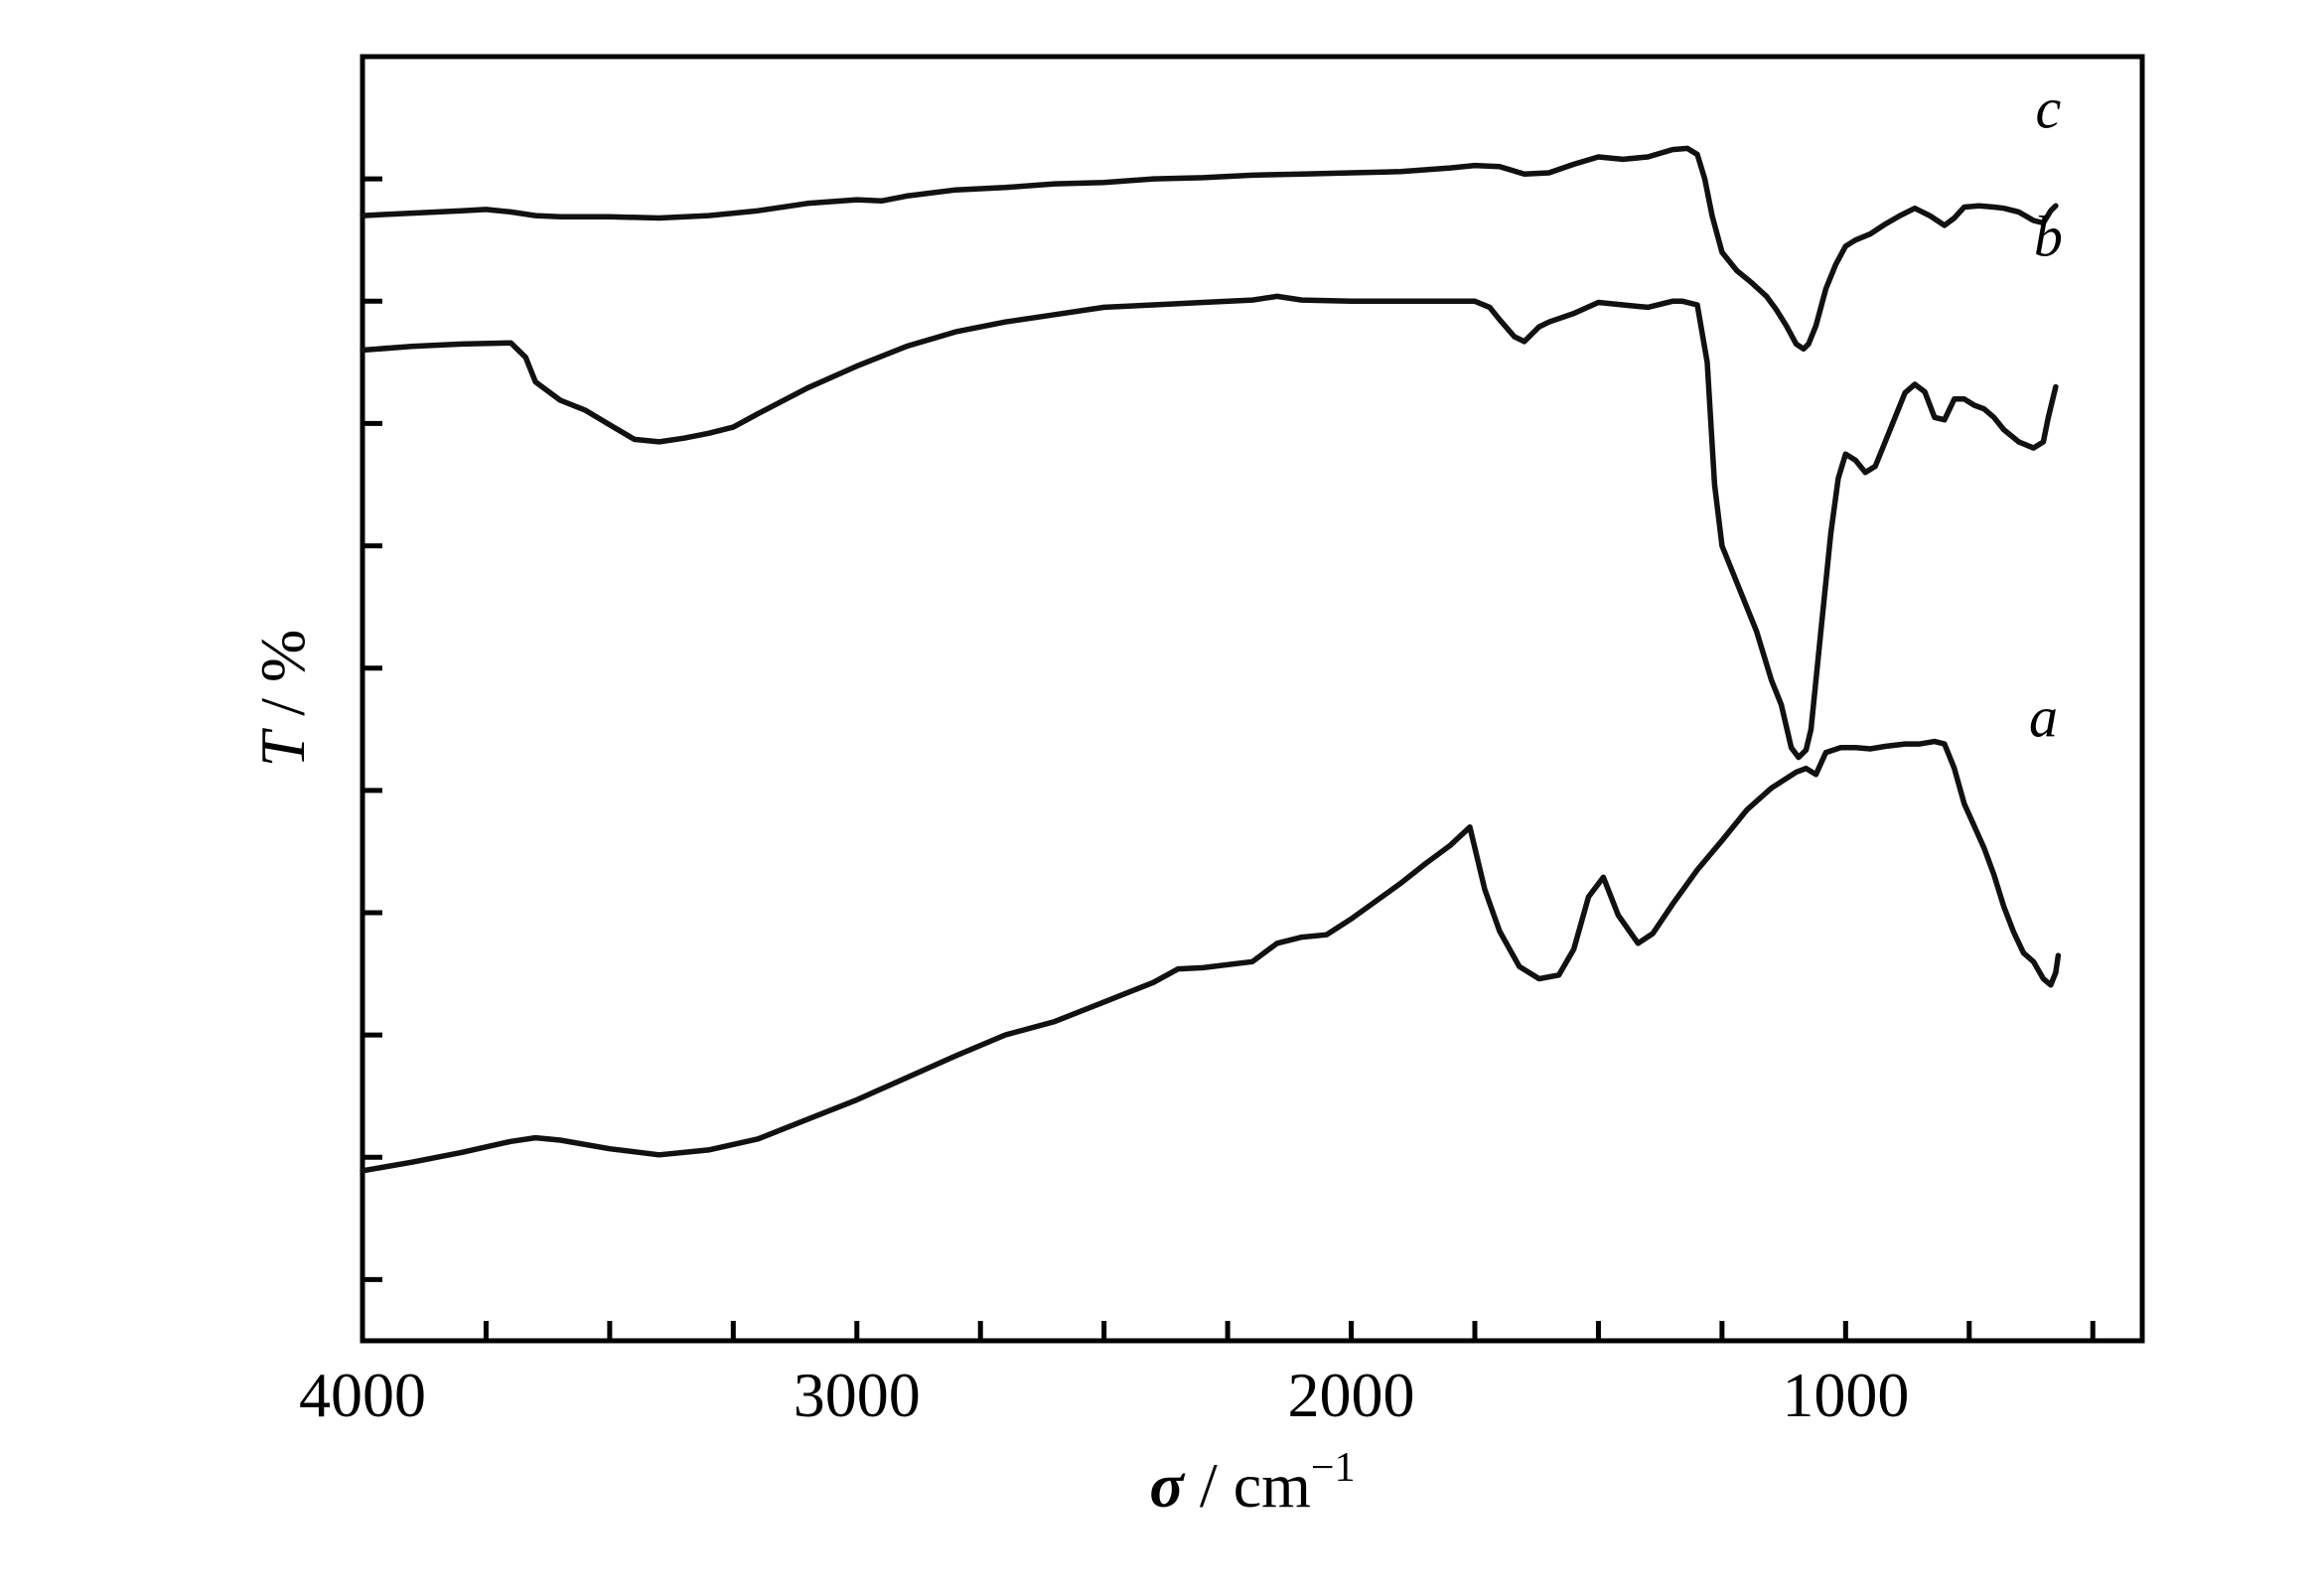 The width and height of the screenshot is (2321, 1596). What do you see at coordinates (1197, 1376) in the screenshot?
I see `x-axis-ticks: 4000 3000 2000 1000` at bounding box center [1197, 1376].